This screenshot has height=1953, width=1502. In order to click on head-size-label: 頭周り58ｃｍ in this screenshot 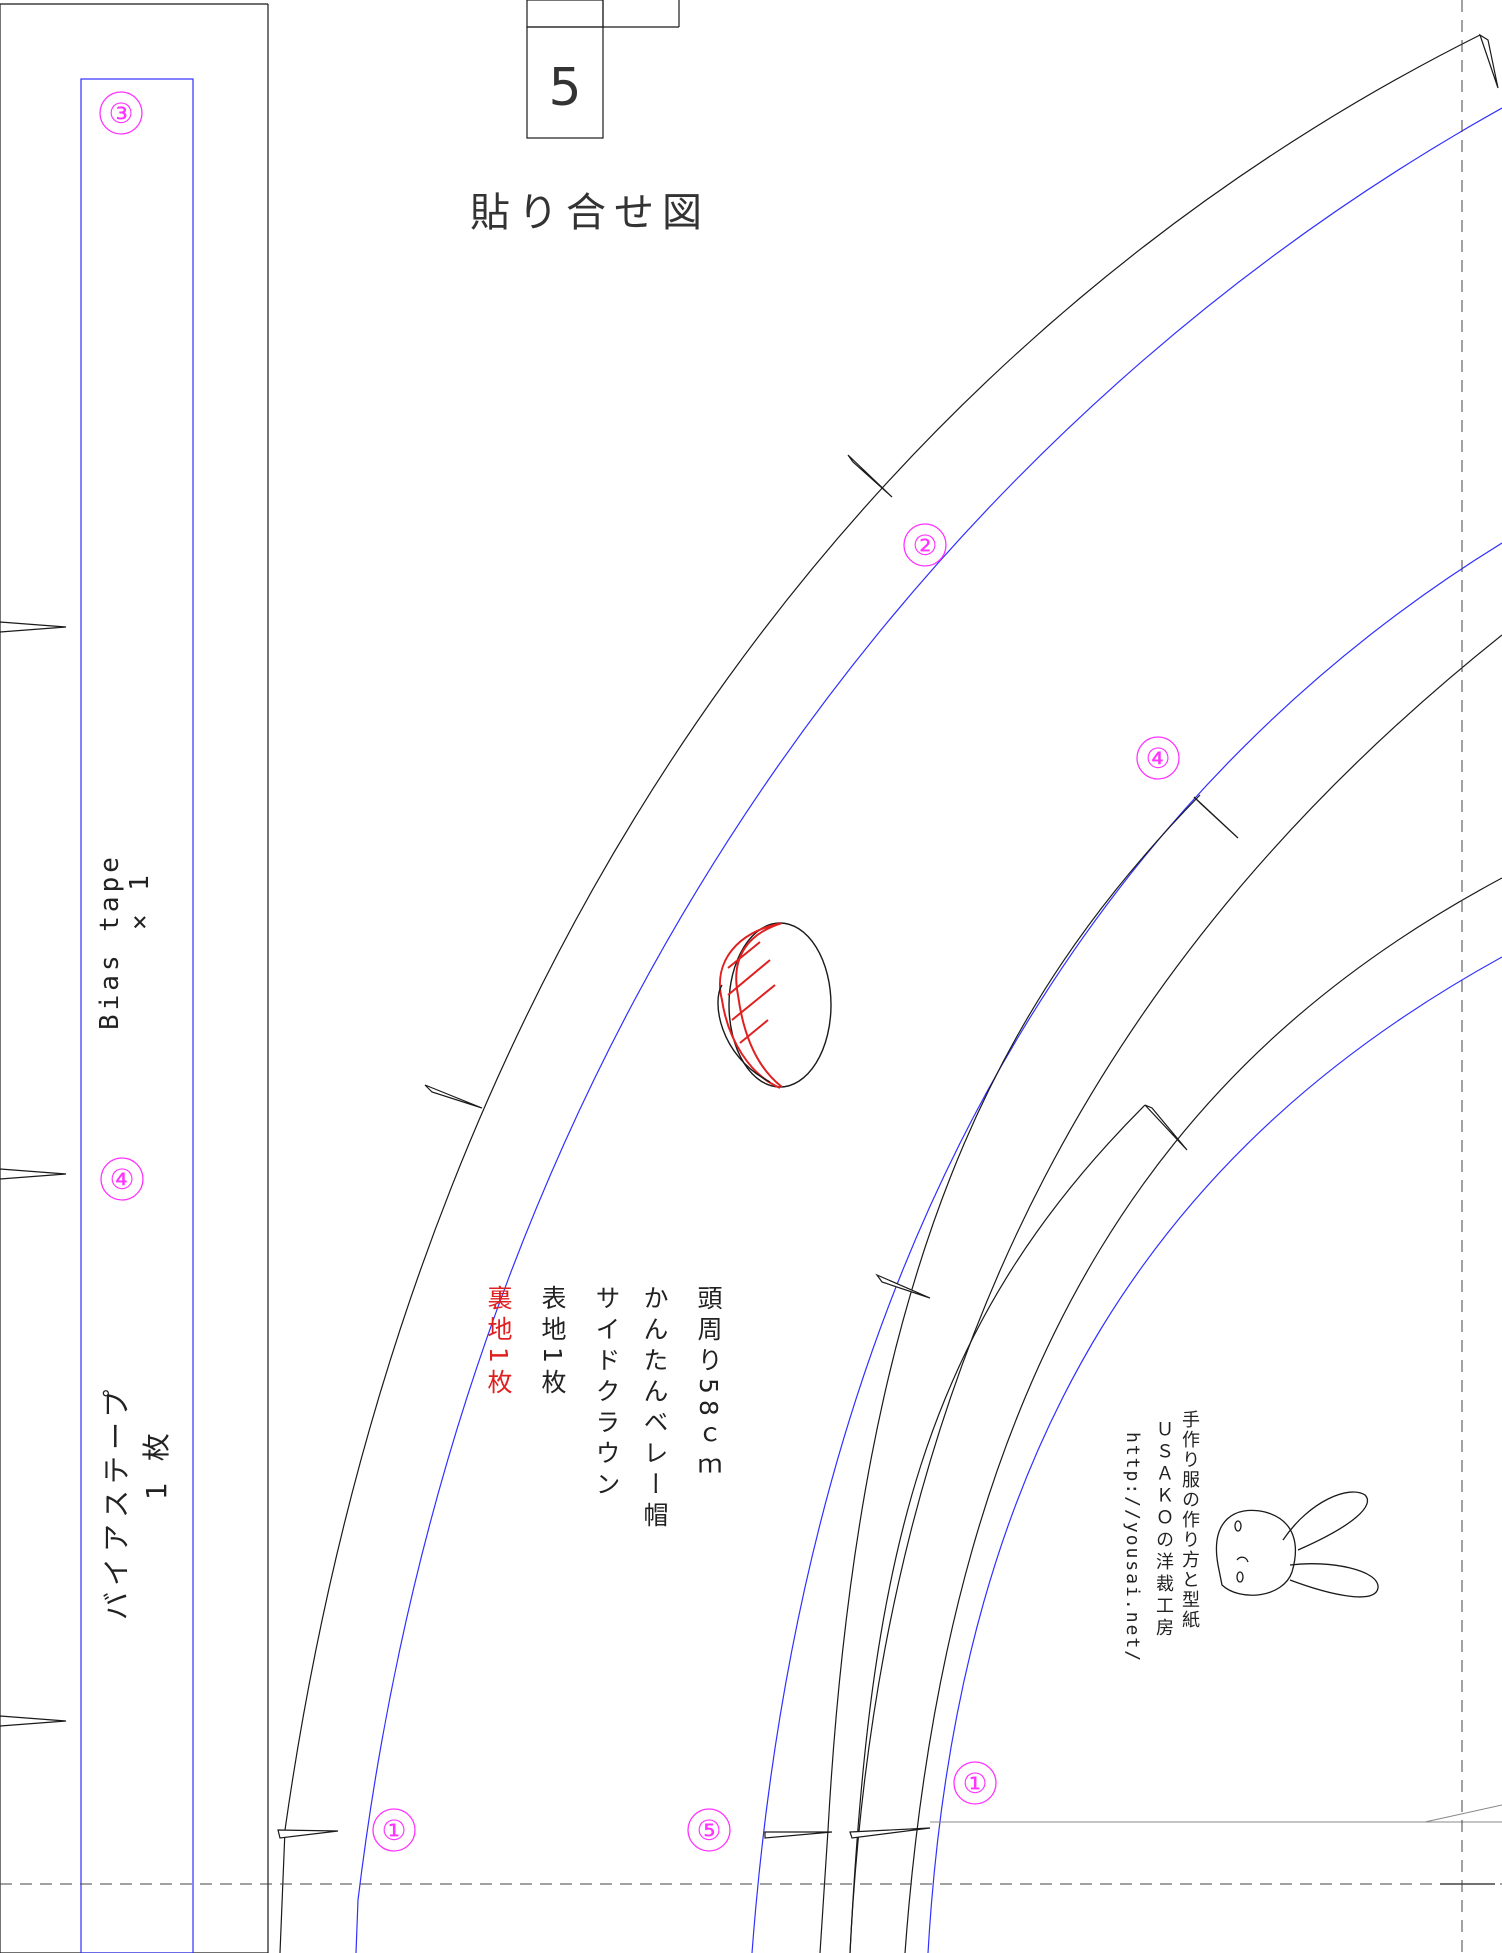, I will do `click(708, 1384)`.